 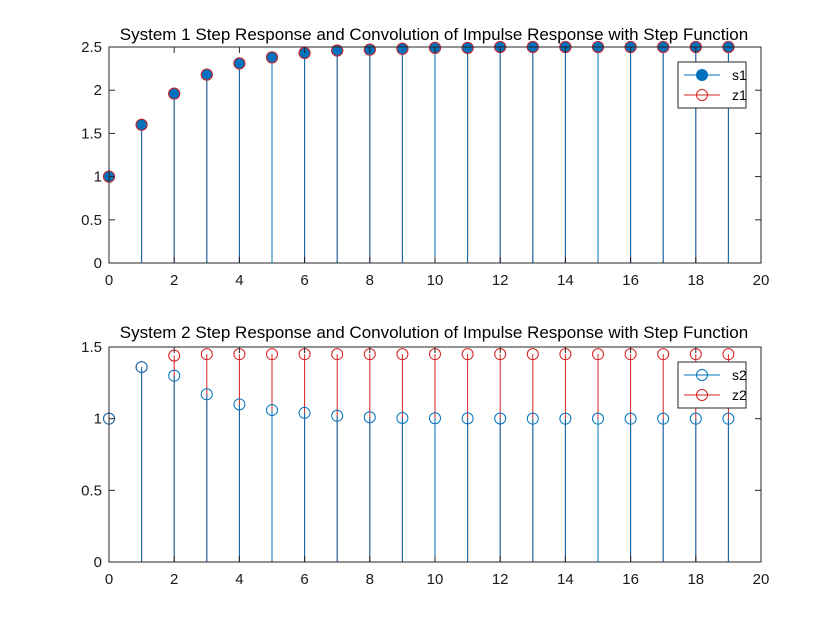 I want to click on legend-label-z1: z1, so click(x=739, y=95).